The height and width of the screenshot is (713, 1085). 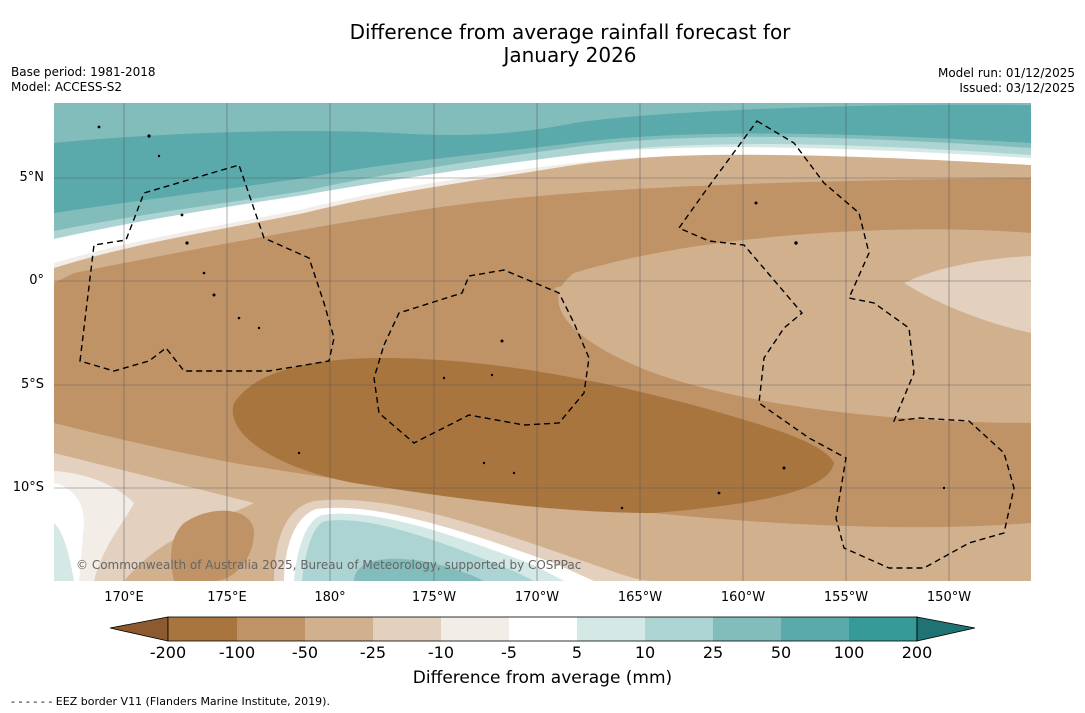 I want to click on base-period: Base period: 1981-2018, so click(x=83, y=72).